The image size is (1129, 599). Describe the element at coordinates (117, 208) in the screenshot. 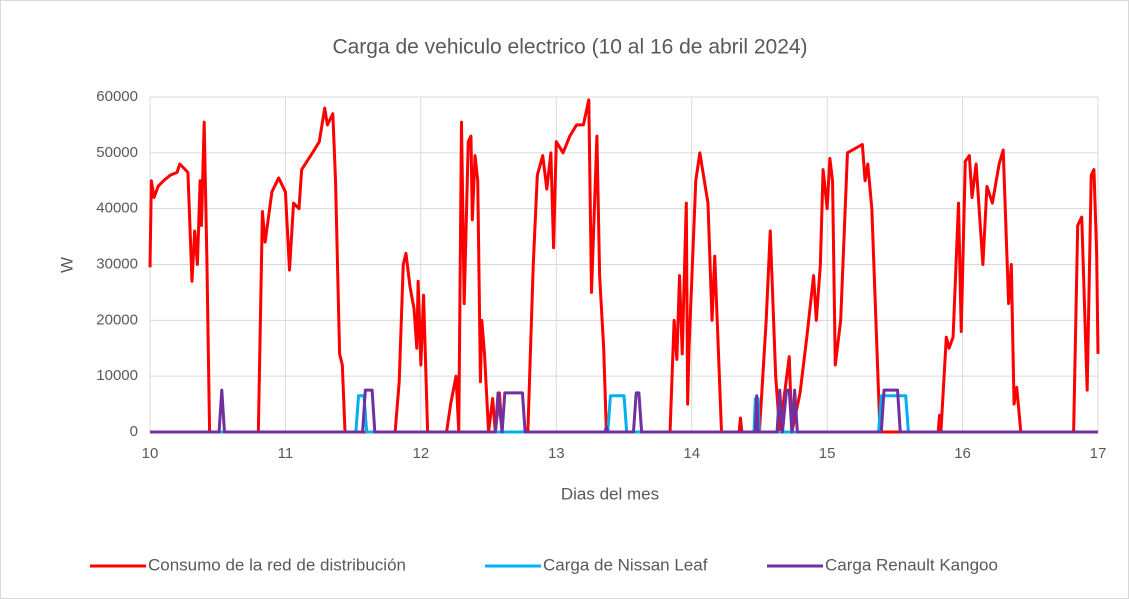

I see `y-tick-label: 40000` at that location.